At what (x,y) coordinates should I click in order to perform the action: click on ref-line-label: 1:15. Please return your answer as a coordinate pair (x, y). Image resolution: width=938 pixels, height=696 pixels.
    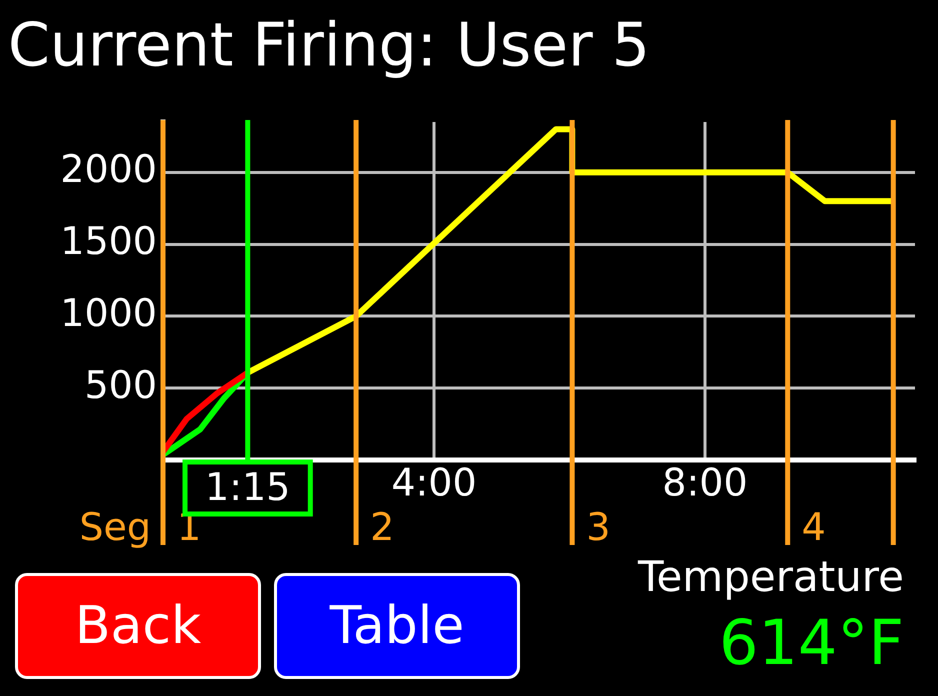
    Looking at the image, I should click on (247, 486).